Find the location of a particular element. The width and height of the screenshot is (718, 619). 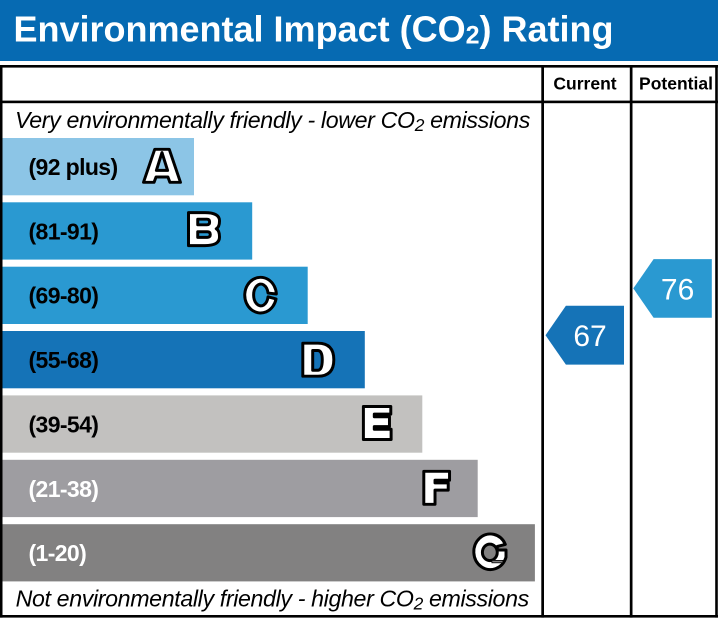

svg-text: (1-20) is located at coordinates (58, 553).